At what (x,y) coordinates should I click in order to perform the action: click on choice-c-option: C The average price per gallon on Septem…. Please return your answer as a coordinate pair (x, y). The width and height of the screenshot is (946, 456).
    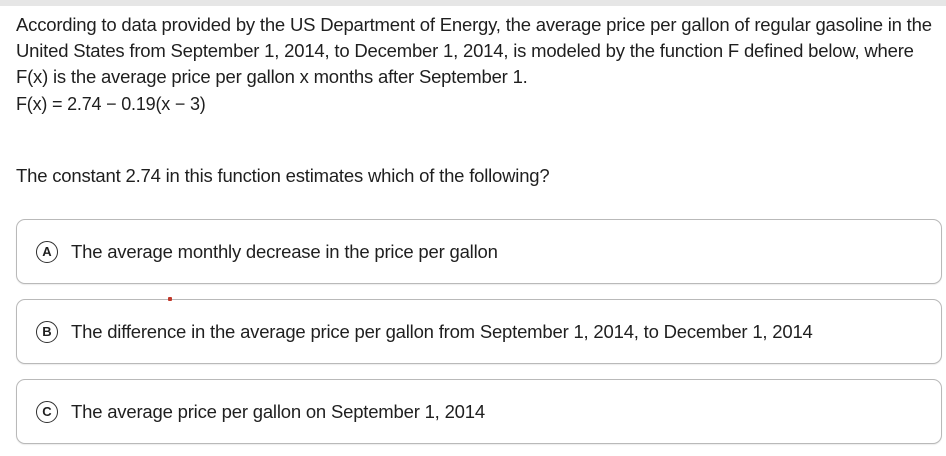
    Looking at the image, I should click on (479, 411).